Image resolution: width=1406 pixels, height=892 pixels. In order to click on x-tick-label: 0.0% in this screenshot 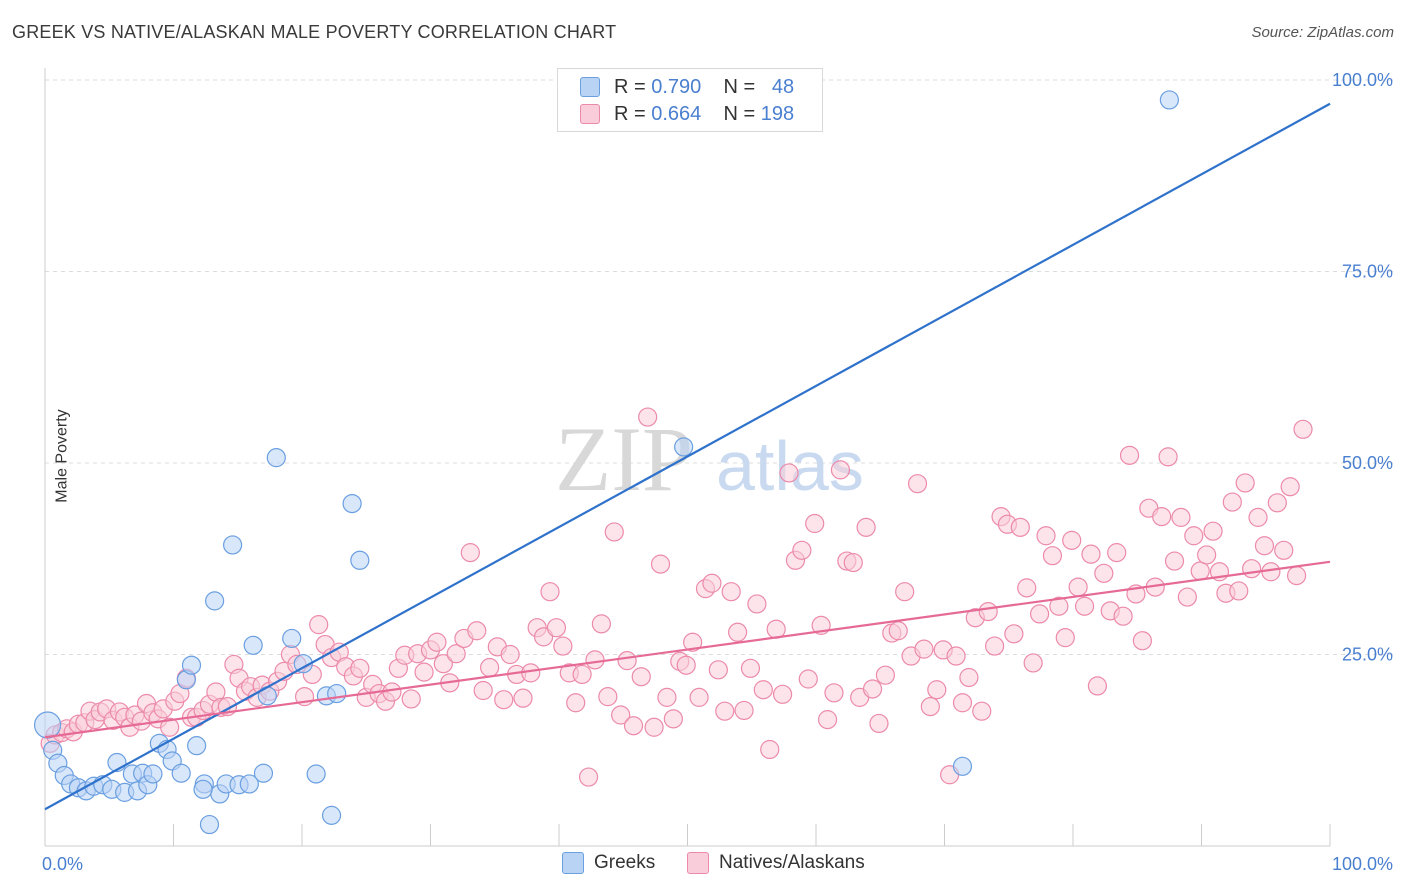, I will do `click(62, 864)`.